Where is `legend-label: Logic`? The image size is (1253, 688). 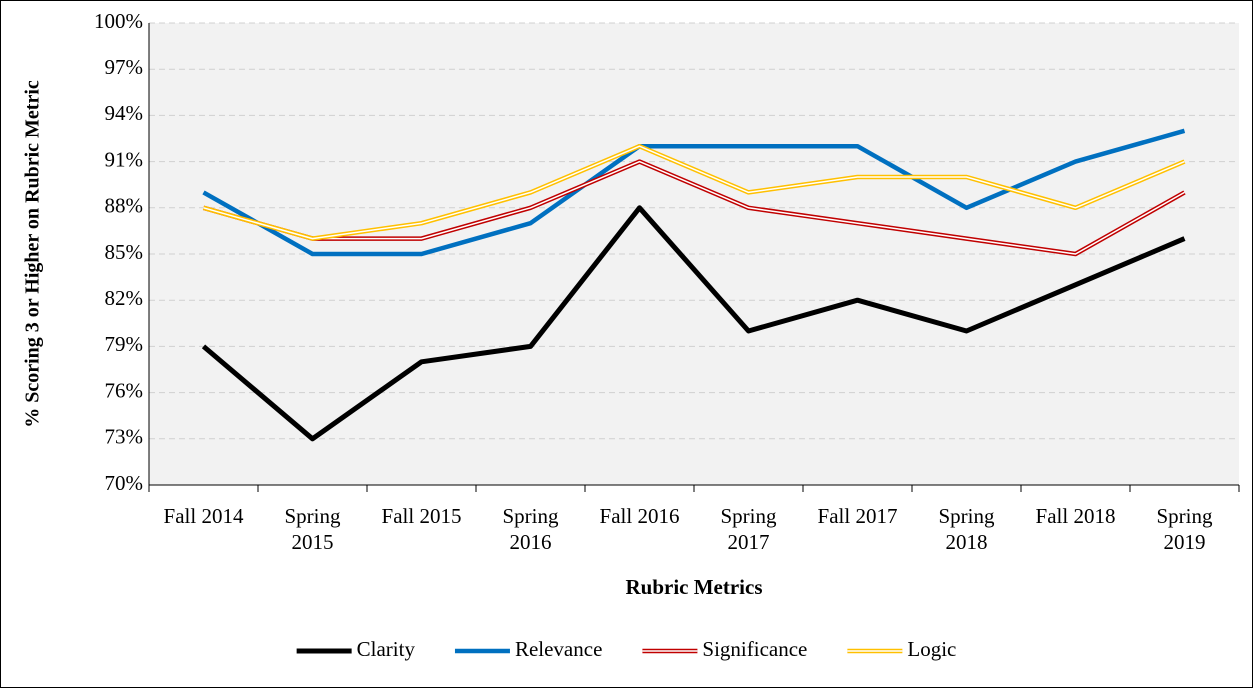 legend-label: Logic is located at coordinates (931, 649).